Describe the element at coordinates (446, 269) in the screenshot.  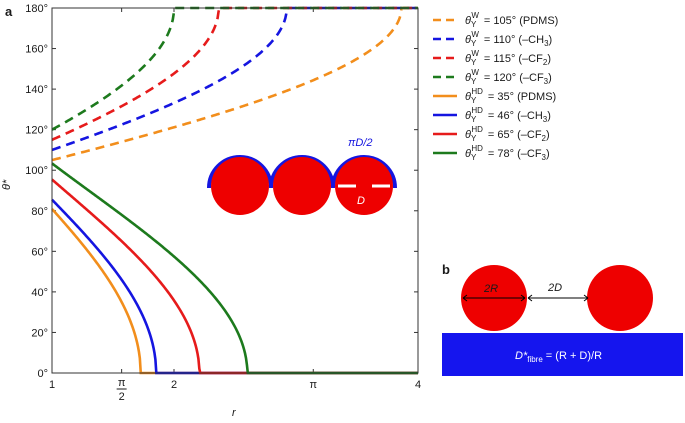
I see `panel-b-label: b` at that location.